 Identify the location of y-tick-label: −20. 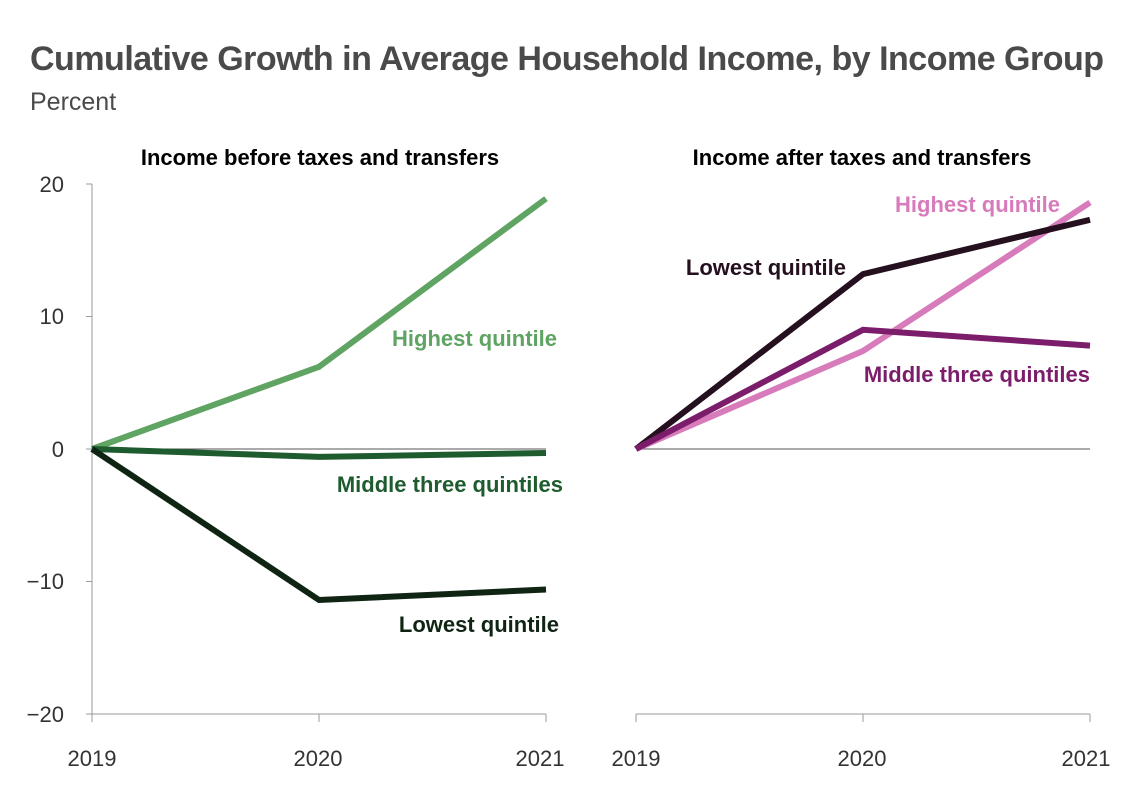
(45, 714).